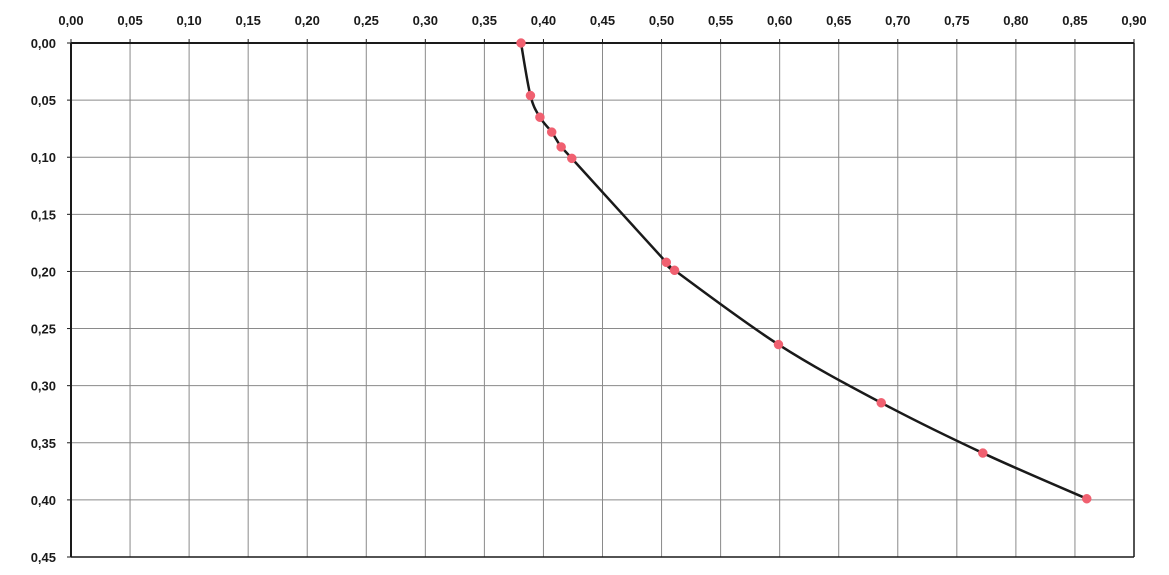 The image size is (1169, 575). Describe the element at coordinates (129, 20) in the screenshot. I see `x-tick-label: 0,05` at that location.